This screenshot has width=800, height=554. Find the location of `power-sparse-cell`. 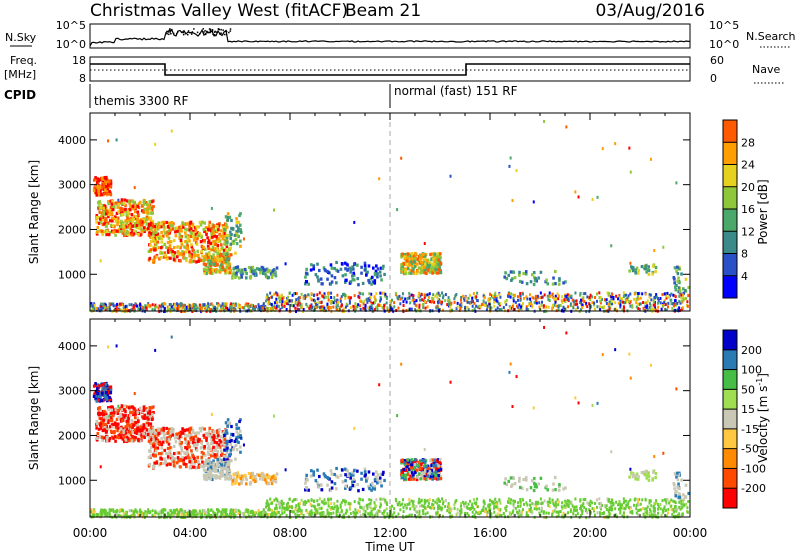

power-sparse-cell is located at coordinates (171, 131).